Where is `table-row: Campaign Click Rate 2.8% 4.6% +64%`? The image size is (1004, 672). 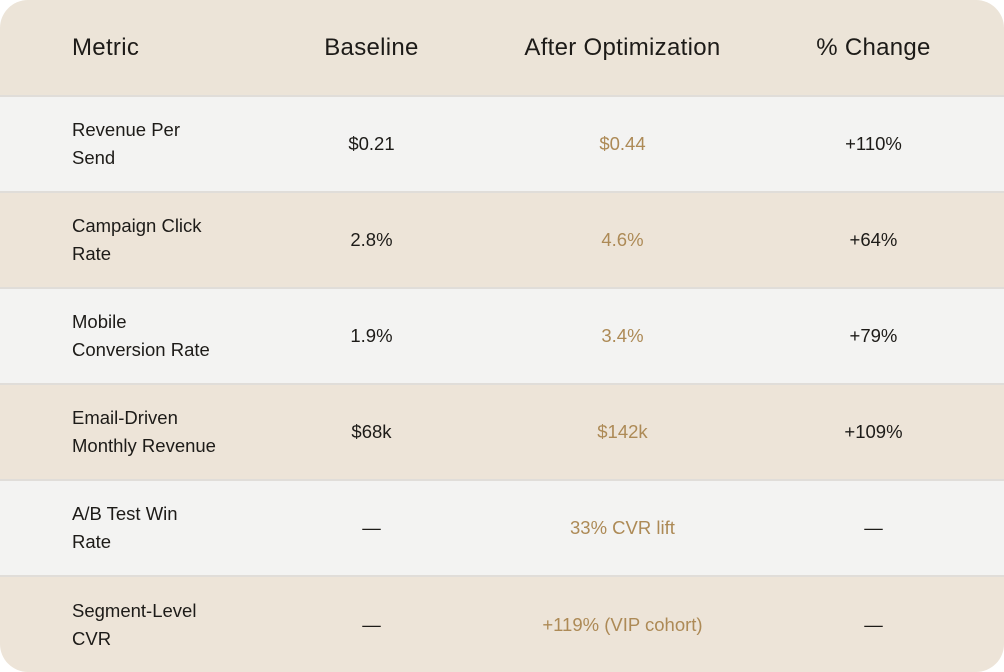 table-row: Campaign Click Rate 2.8% 4.6% +64% is located at coordinates (502, 239).